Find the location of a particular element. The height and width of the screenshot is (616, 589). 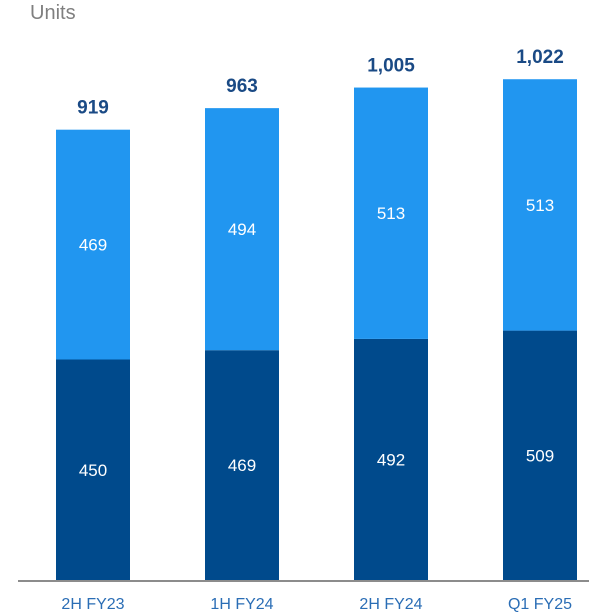

total-value-label: 919 is located at coordinates (93, 108).